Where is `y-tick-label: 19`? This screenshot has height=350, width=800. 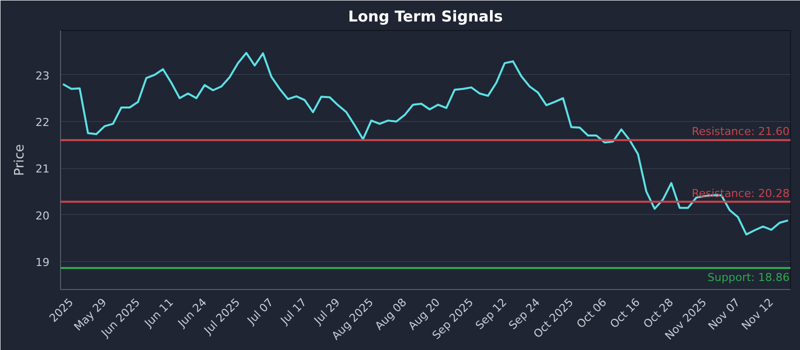 y-tick-label: 19 is located at coordinates (43, 262).